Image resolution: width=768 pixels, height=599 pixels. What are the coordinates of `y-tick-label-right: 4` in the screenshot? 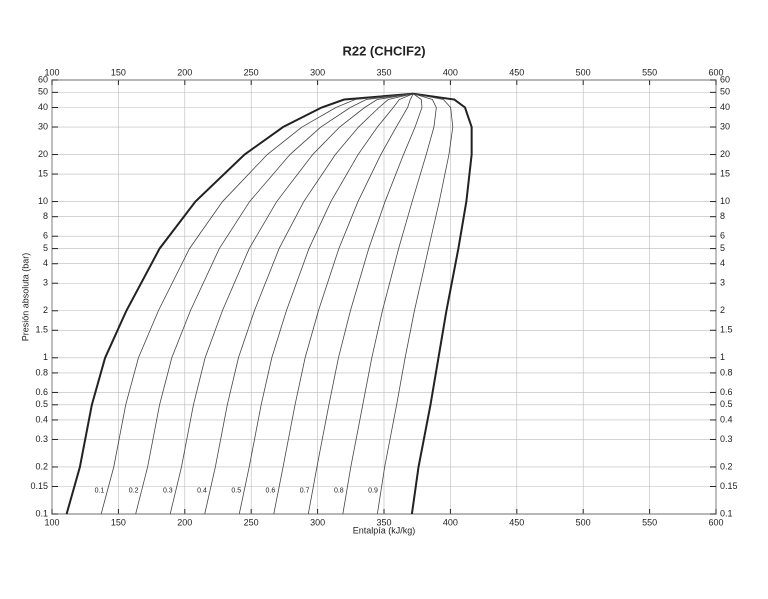 It's located at (722, 263).